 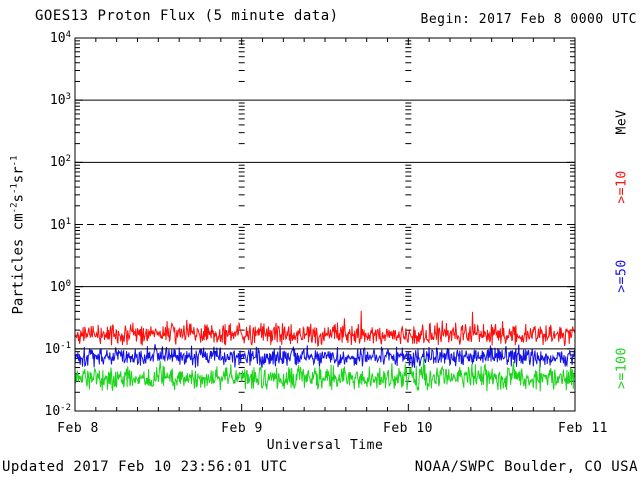 What do you see at coordinates (145, 467) in the screenshot?
I see `updated-timestamp: Updated 2017 Feb 10 23:56:01 UTC` at bounding box center [145, 467].